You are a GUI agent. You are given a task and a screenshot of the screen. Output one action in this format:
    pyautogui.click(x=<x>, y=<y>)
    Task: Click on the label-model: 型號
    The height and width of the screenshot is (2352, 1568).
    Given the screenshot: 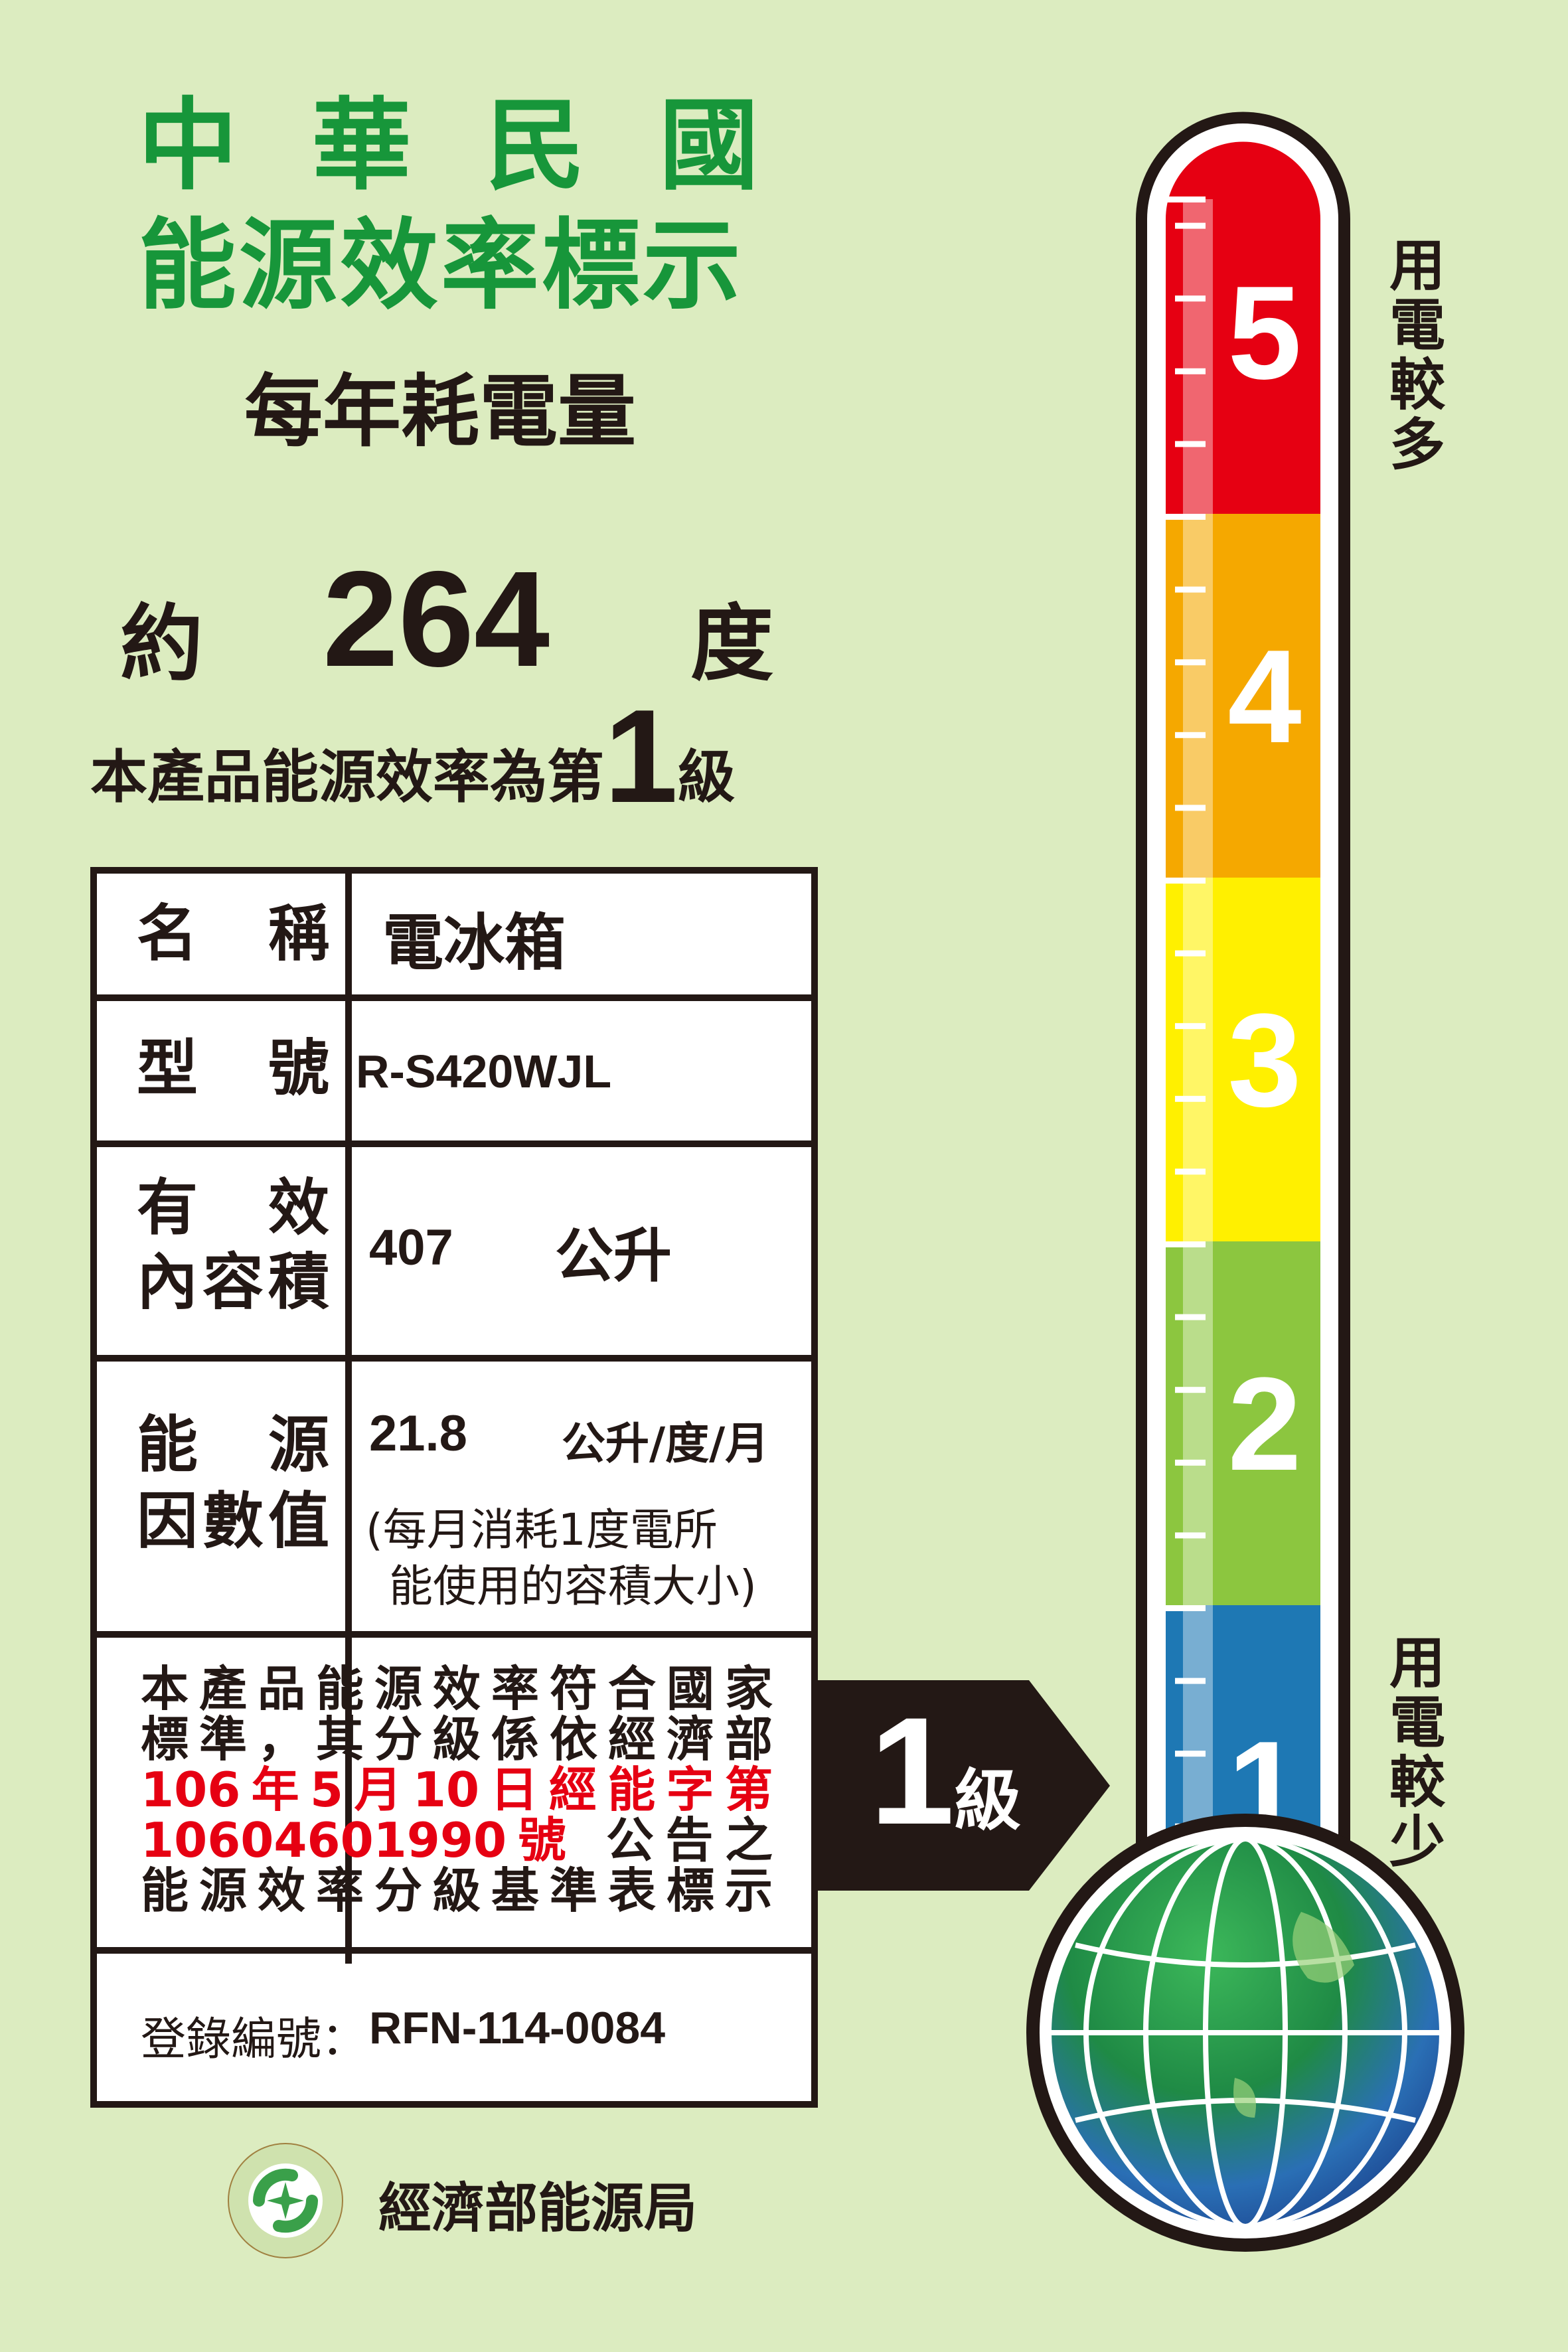 What is the action you would take?
    pyautogui.click(x=233, y=1069)
    